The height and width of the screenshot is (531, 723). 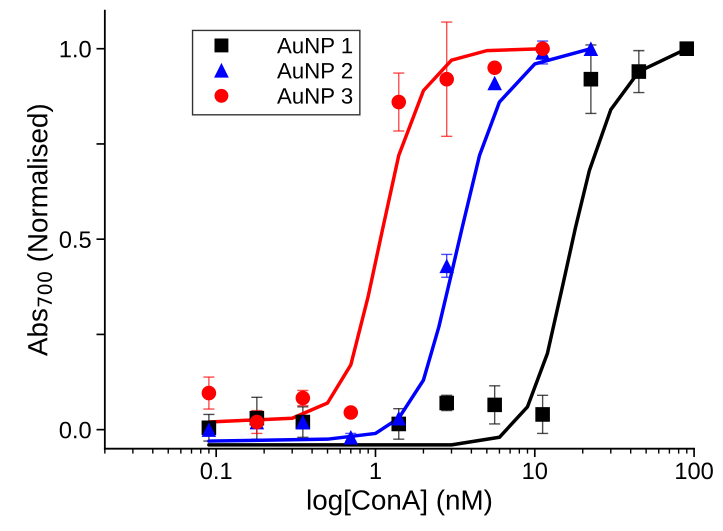 What do you see at coordinates (314, 96) in the screenshot?
I see `legend-label: AuNP 3` at bounding box center [314, 96].